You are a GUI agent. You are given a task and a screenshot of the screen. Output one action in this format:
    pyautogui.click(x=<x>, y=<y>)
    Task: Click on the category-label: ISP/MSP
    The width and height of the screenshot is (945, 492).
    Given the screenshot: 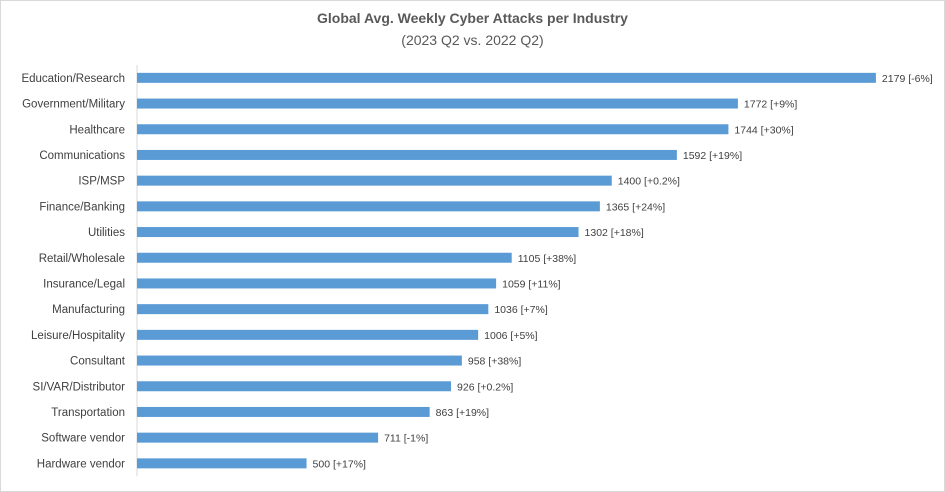 What is the action you would take?
    pyautogui.click(x=101, y=182)
    